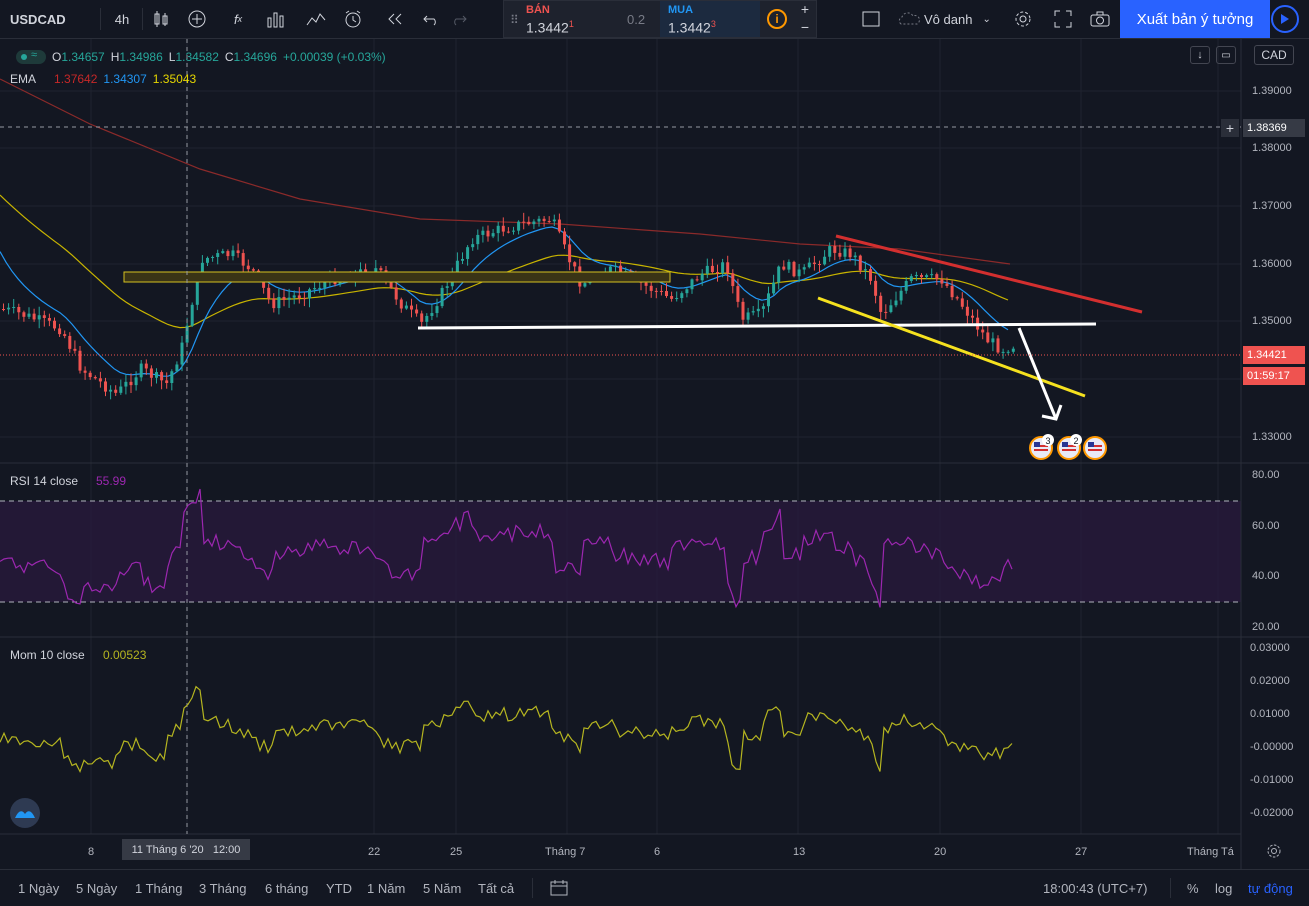 The height and width of the screenshot is (906, 1309). What do you see at coordinates (1037, 373) in the screenshot?
I see `forecast-arrow` at bounding box center [1037, 373].